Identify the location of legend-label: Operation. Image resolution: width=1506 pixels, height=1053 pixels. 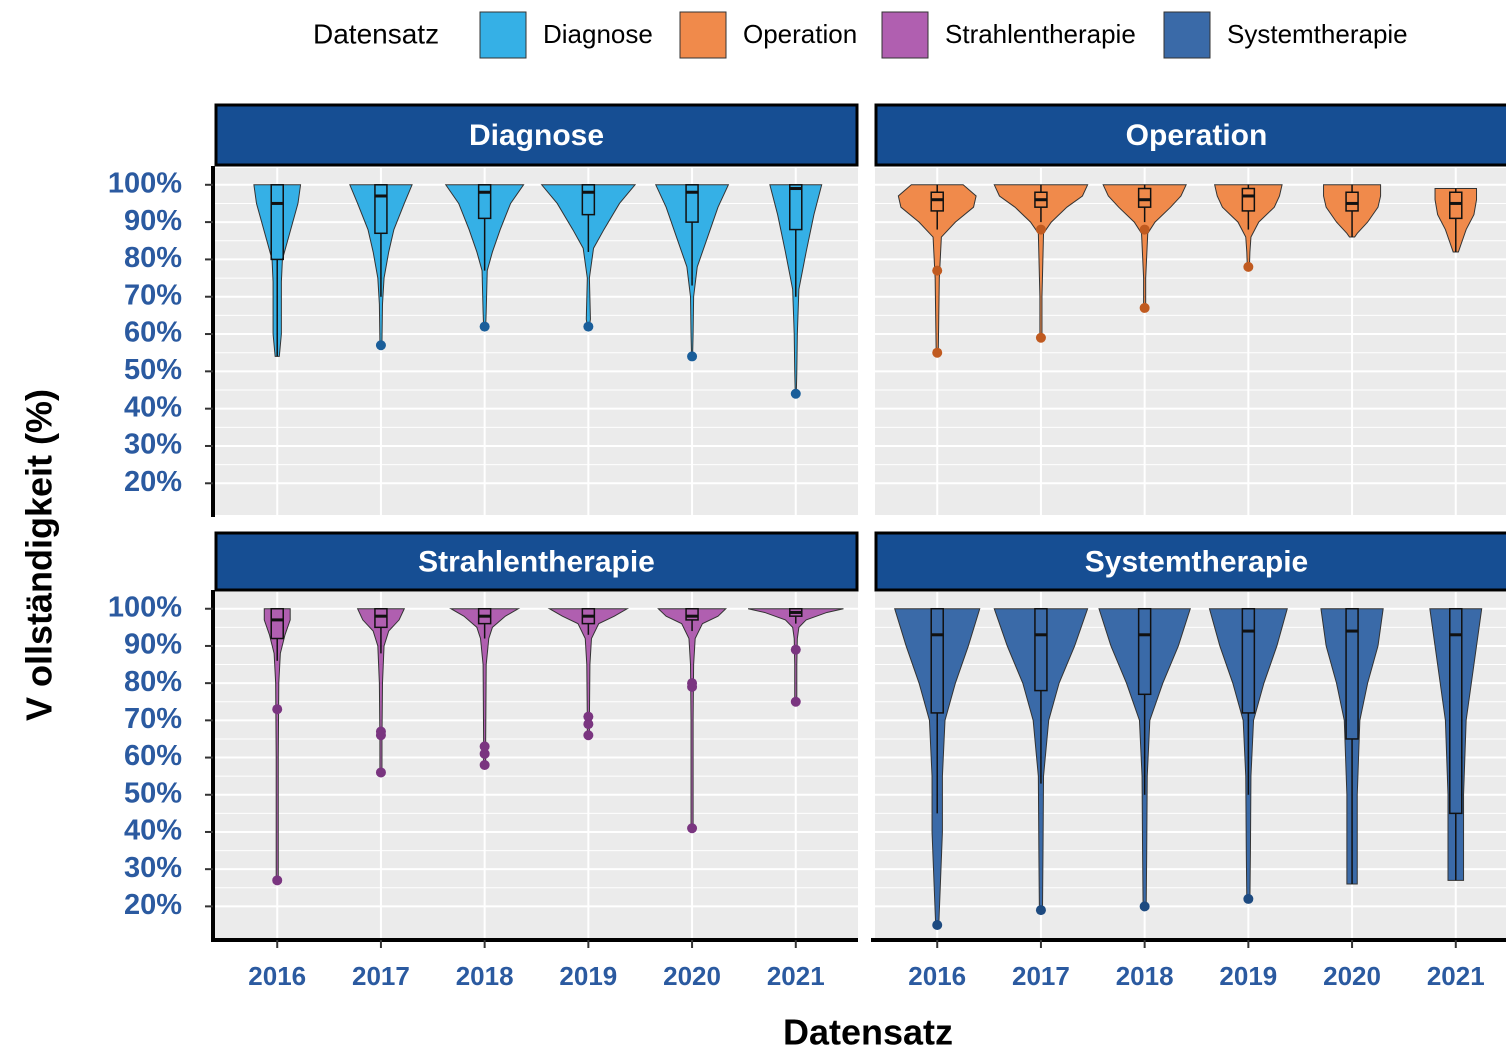
(800, 34).